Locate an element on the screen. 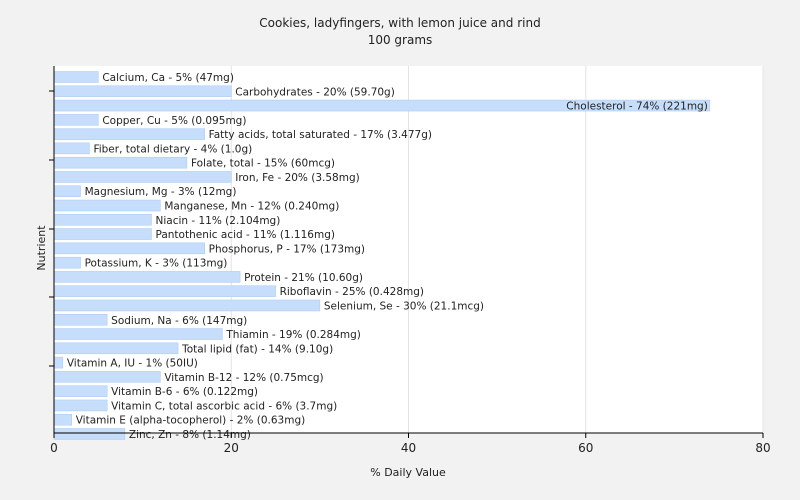  bar-label: Folate, total - 15% (60mcg) is located at coordinates (263, 164).